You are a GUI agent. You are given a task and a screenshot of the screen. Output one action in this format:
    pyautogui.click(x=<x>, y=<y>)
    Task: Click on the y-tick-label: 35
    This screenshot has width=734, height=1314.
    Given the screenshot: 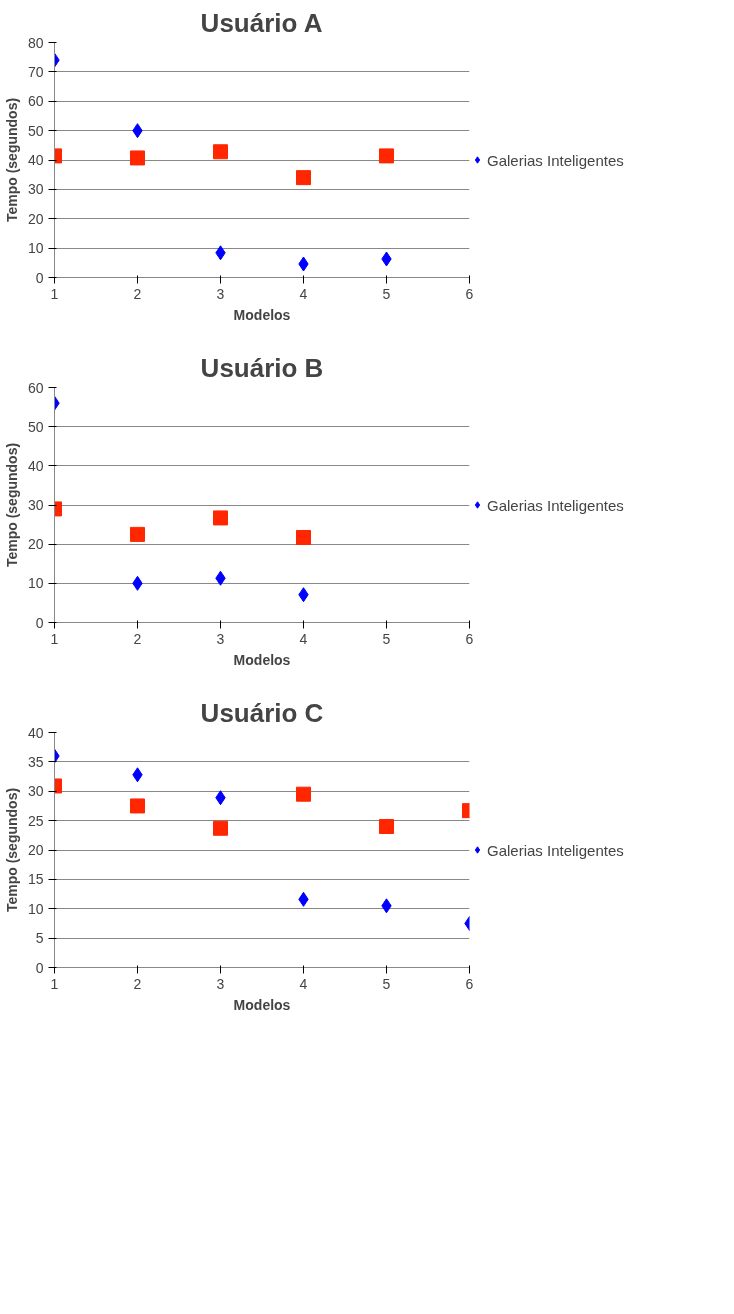 What is the action you would take?
    pyautogui.click(x=35, y=761)
    